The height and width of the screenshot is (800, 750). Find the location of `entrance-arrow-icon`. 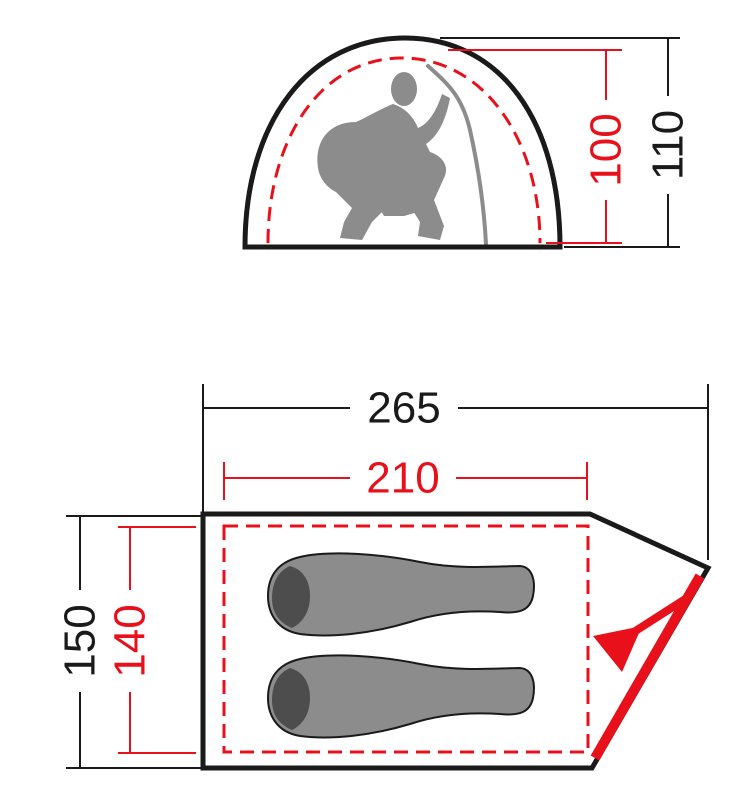

entrance-arrow-icon is located at coordinates (643, 632).